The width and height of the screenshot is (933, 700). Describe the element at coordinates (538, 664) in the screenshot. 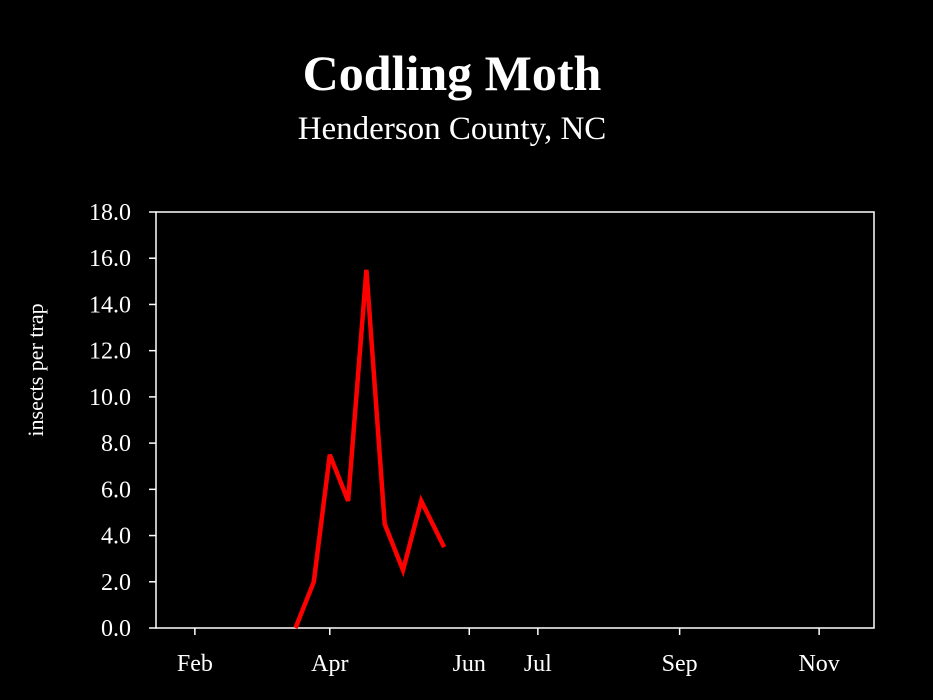

I see `x-tick-label: Jul` at that location.